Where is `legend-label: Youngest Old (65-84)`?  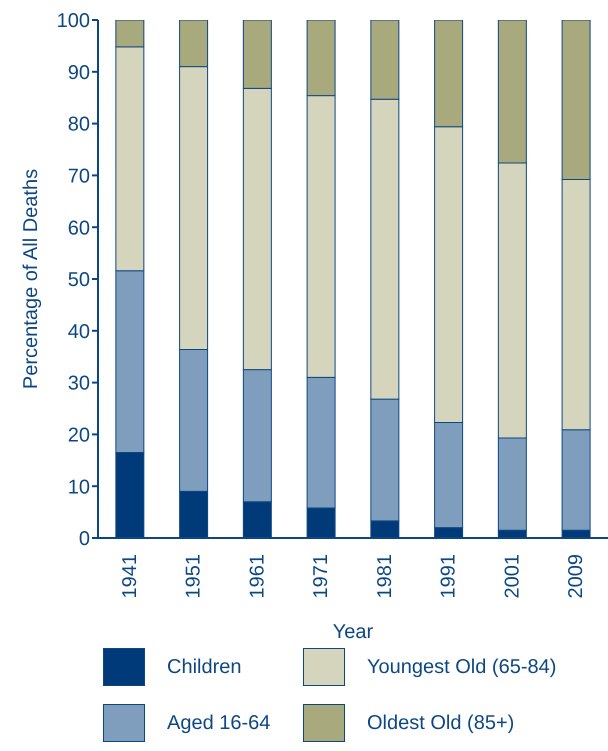
legend-label: Youngest Old (65-84) is located at coordinates (461, 667).